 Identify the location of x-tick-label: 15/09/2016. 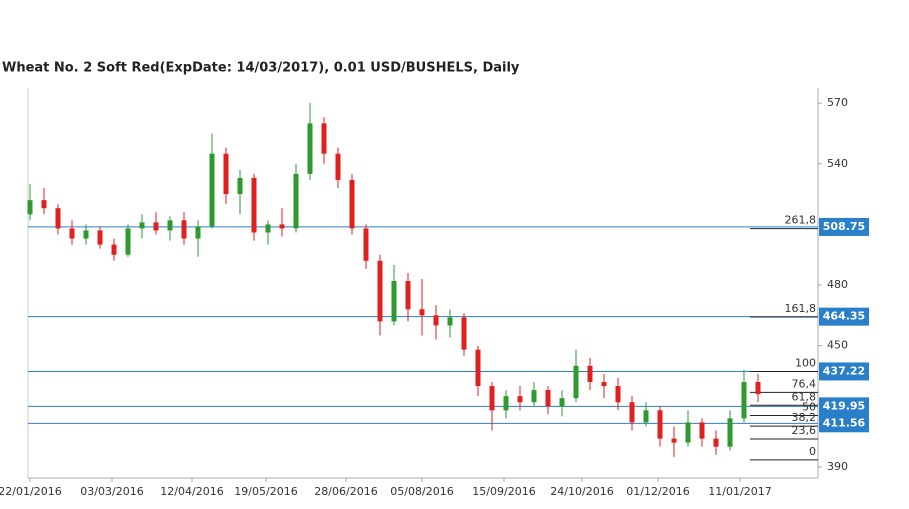
(503, 491).